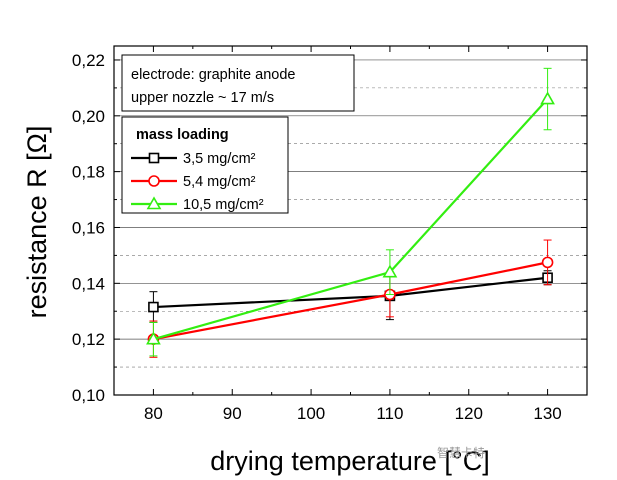 The width and height of the screenshot is (617, 480). I want to click on y-tick-label: 0,14, so click(88, 283).